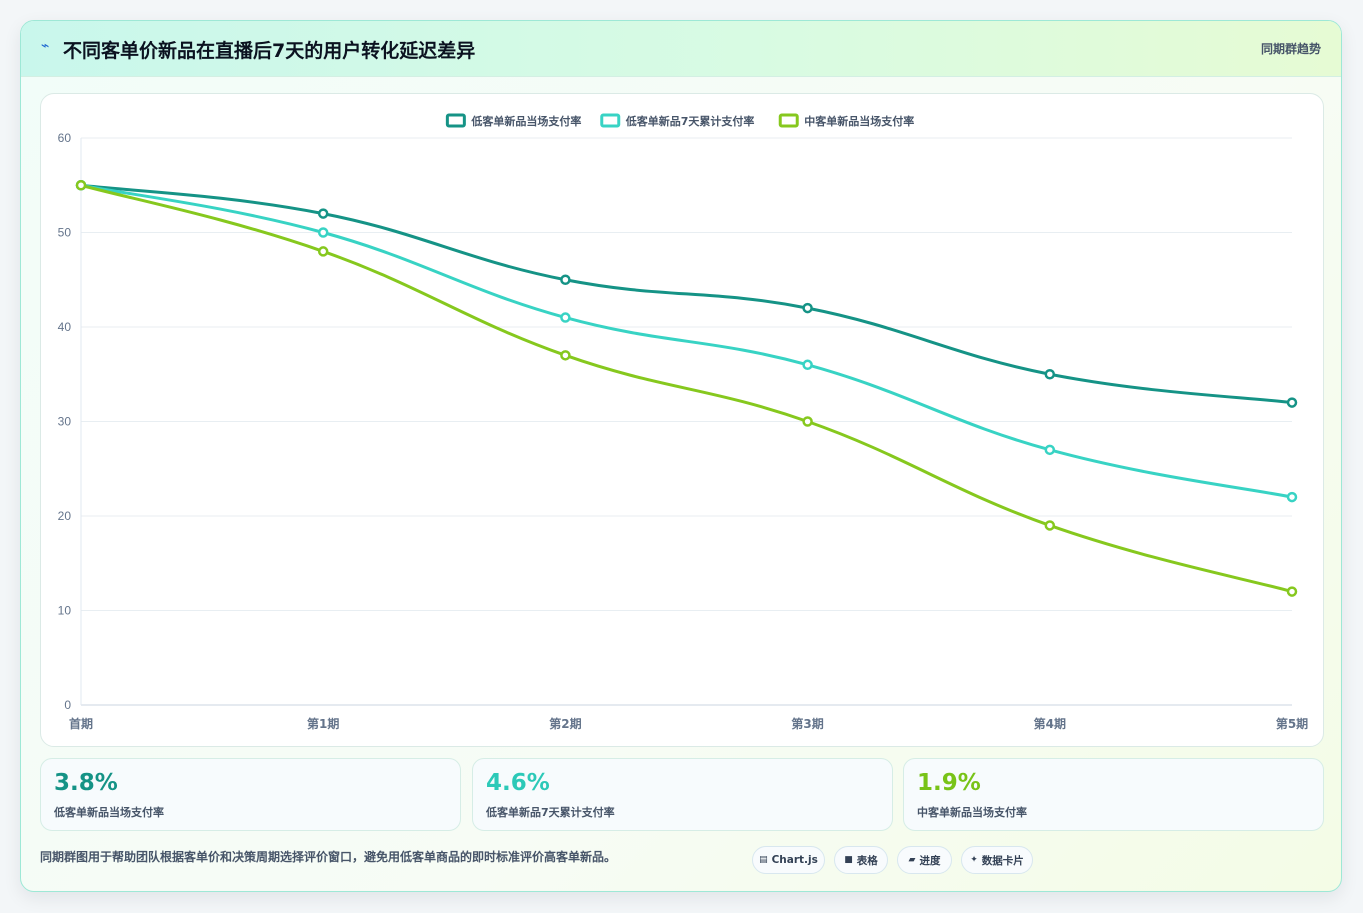 Image resolution: width=1363 pixels, height=913 pixels. I want to click on chartjs-pill: ▤ Chart.js, so click(788, 860).